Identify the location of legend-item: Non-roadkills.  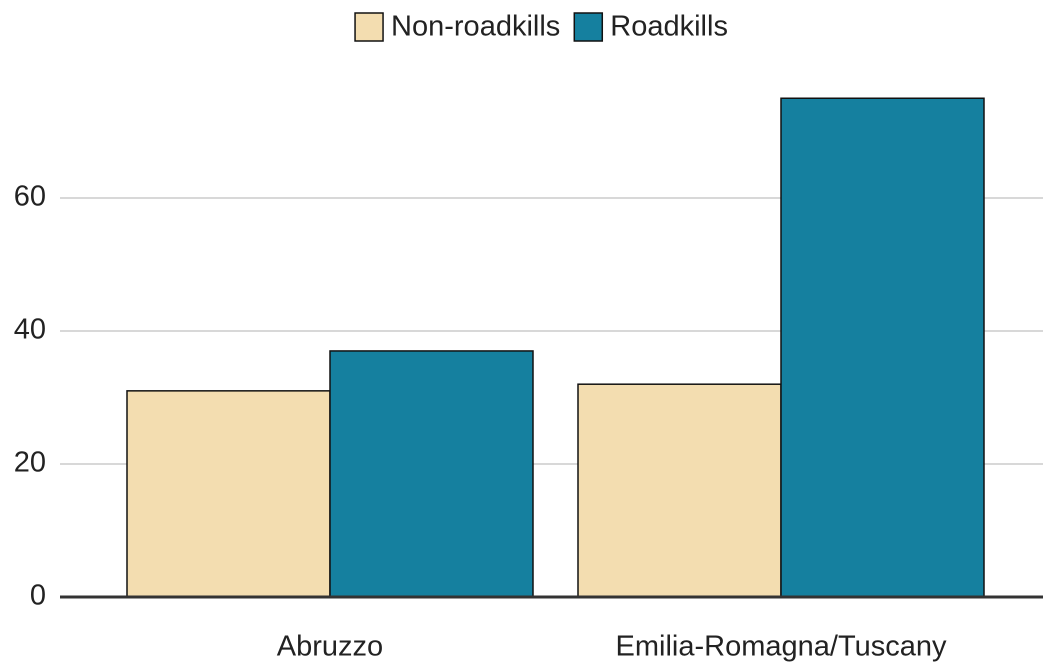
(457, 27).